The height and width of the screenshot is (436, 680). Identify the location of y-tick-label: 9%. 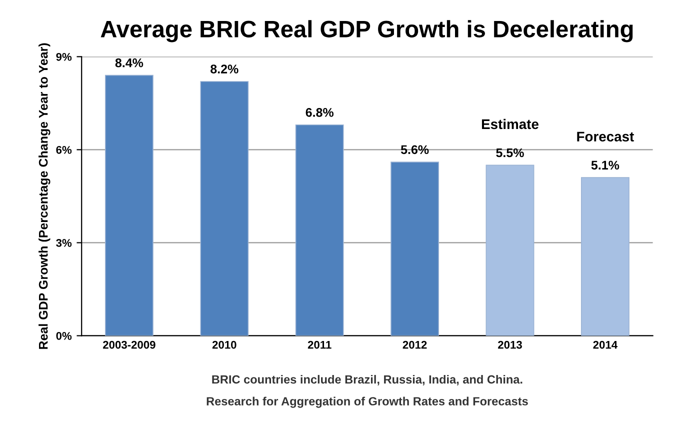
(64, 56).